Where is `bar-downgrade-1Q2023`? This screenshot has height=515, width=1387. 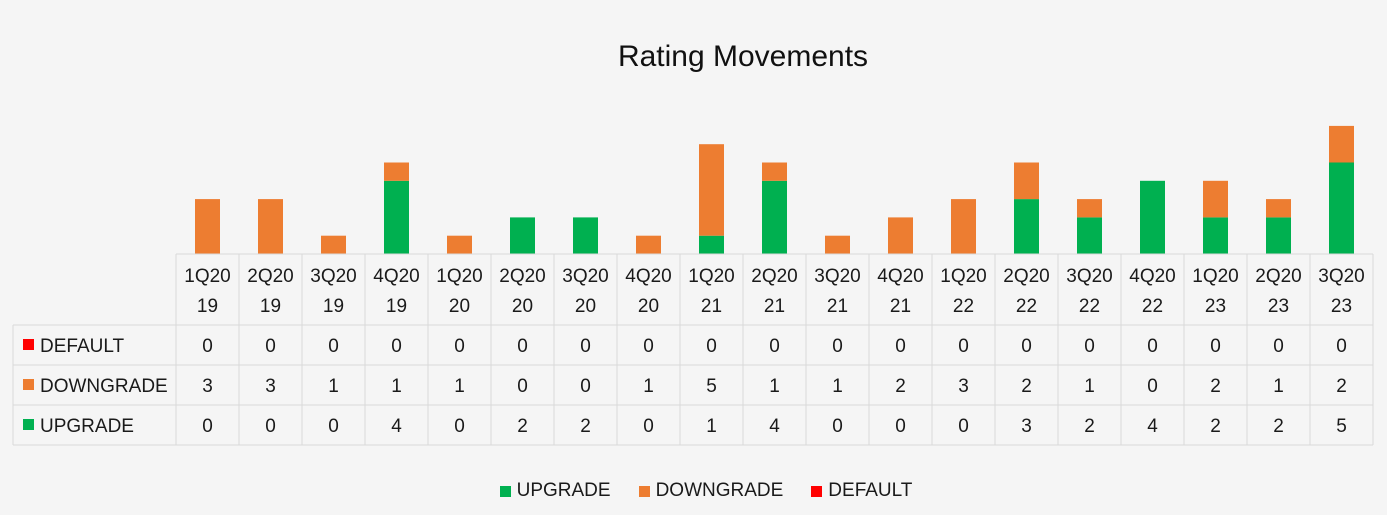 bar-downgrade-1Q2023 is located at coordinates (1215, 199).